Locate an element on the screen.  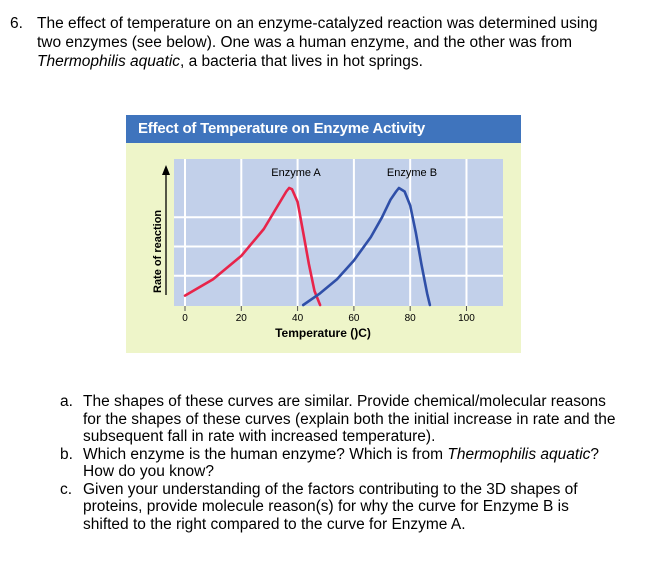
question-line-rest: , a bacteria that lives in hot springs. is located at coordinates (301, 61).